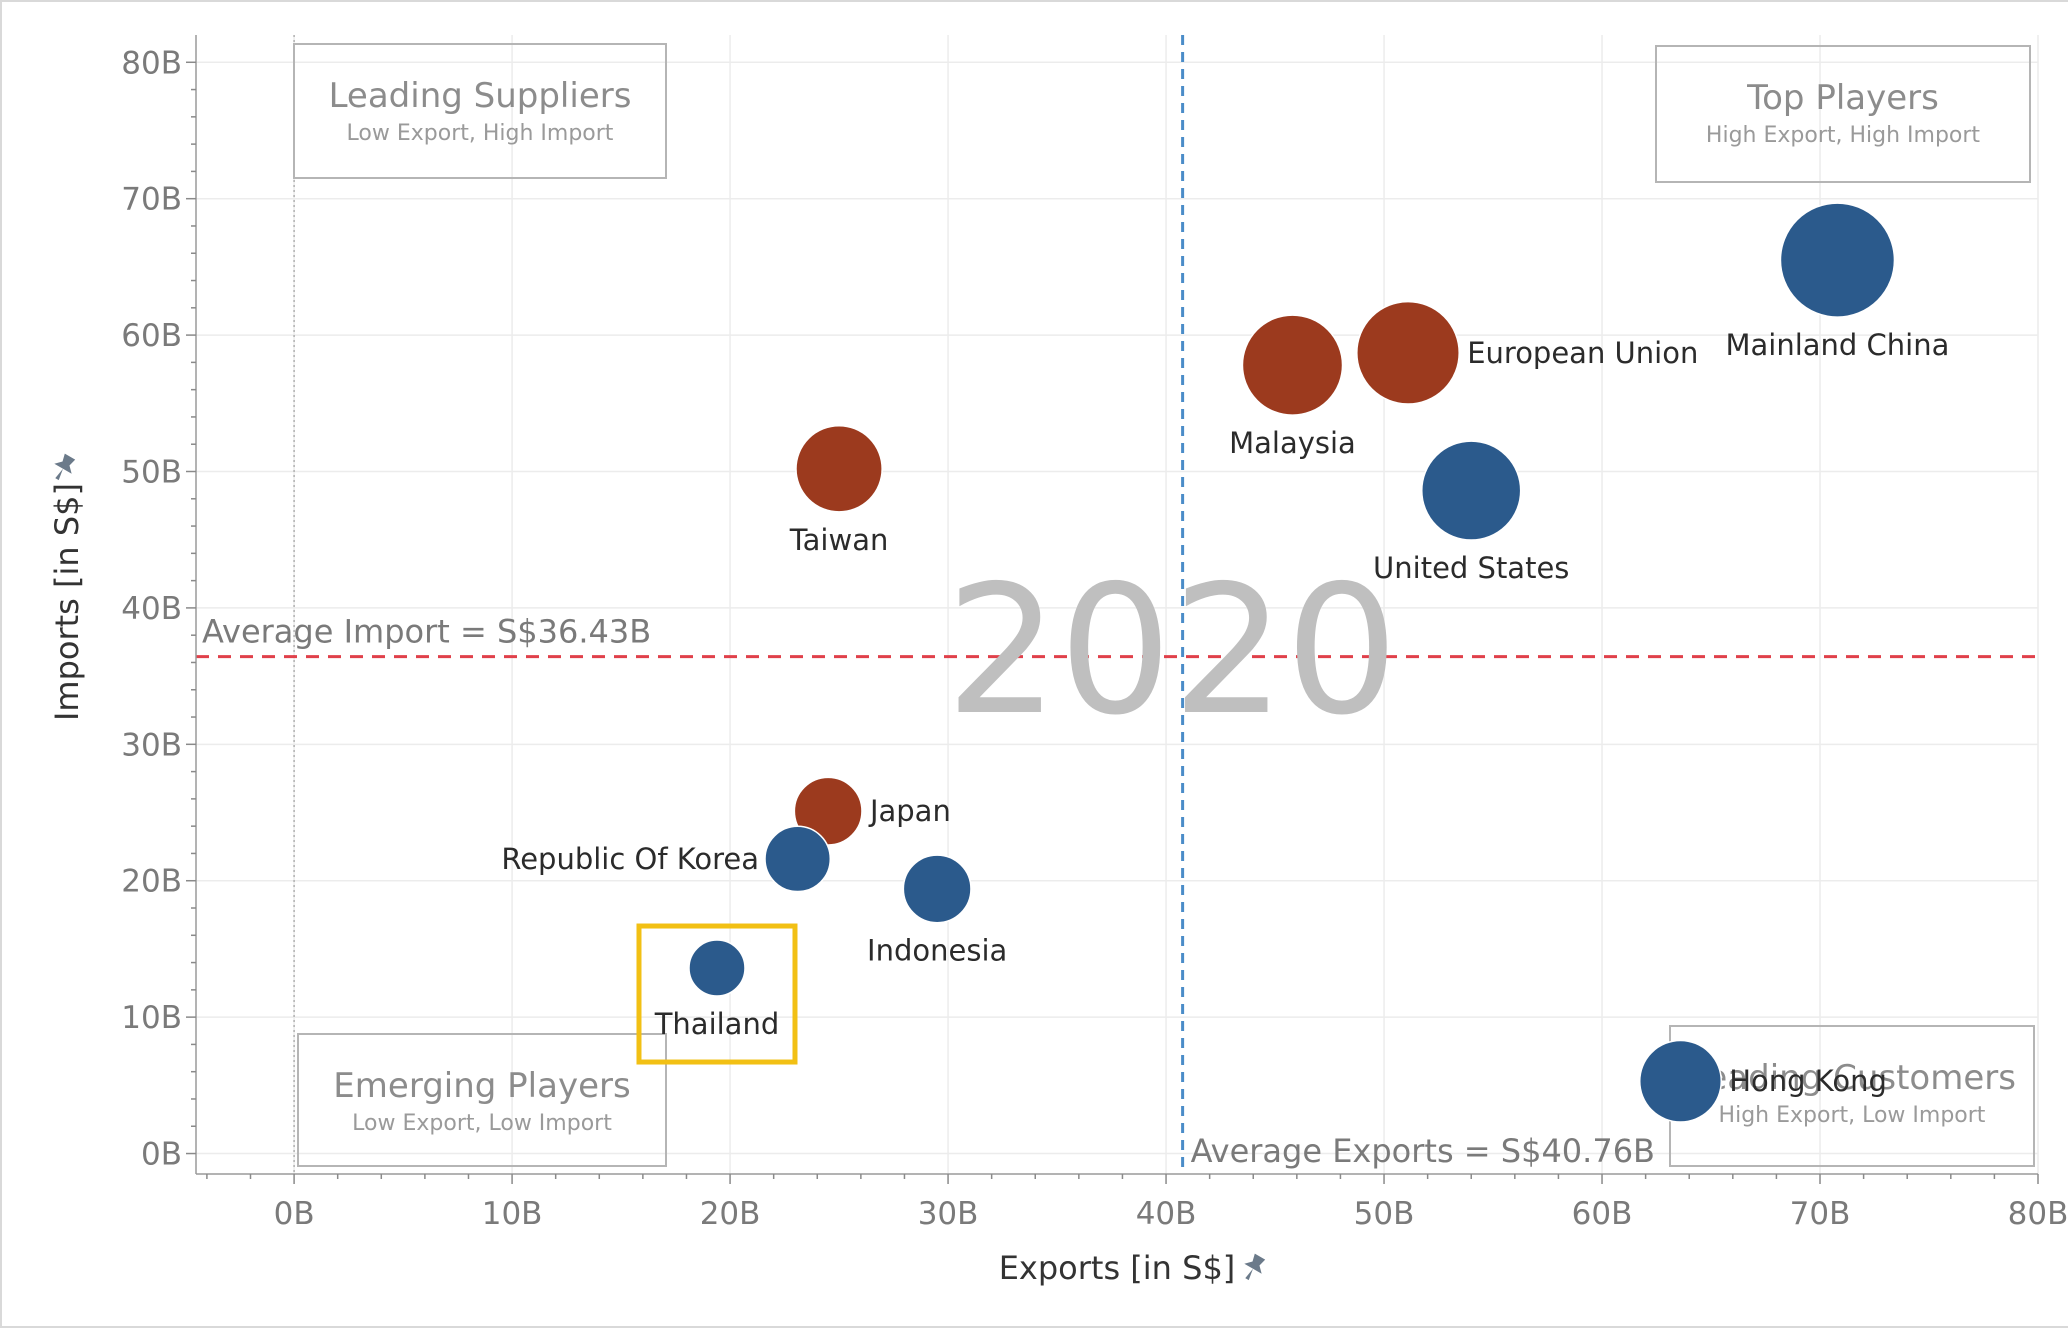  Describe the element at coordinates (1408, 352) in the screenshot. I see `point-european-union` at that location.